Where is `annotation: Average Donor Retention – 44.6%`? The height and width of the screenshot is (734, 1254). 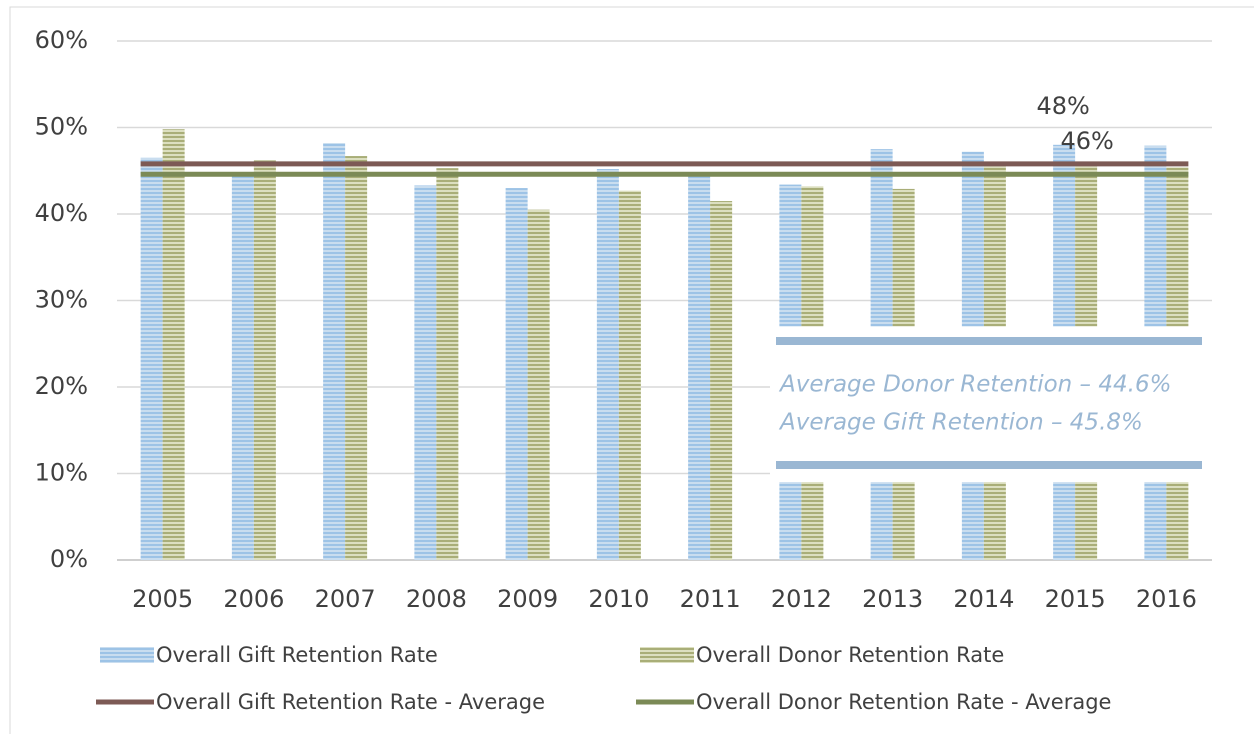
annotation: Average Donor Retention – 44.6% is located at coordinates (974, 385).